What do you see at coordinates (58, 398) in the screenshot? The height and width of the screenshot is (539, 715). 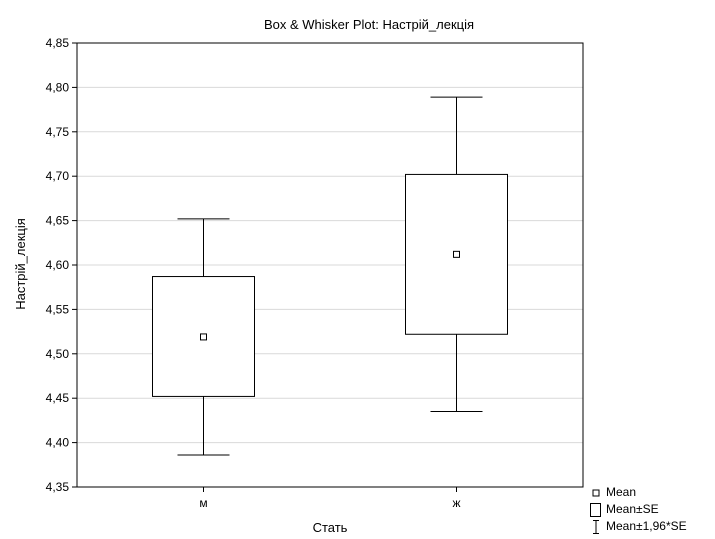 I see `y-tick-label: 4,45` at bounding box center [58, 398].